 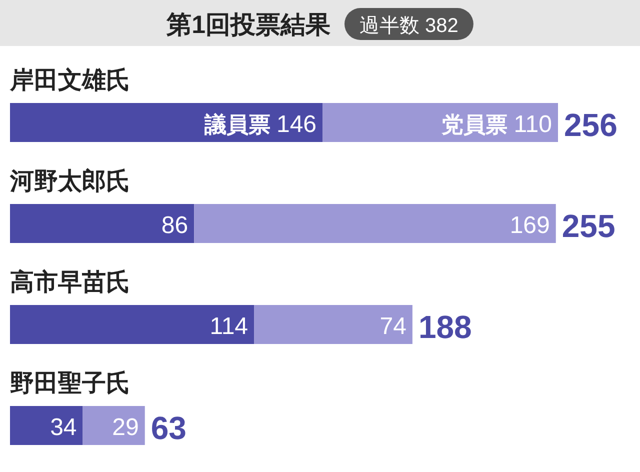 What do you see at coordinates (393, 326) in the screenshot?
I see `data-label: 74` at bounding box center [393, 326].